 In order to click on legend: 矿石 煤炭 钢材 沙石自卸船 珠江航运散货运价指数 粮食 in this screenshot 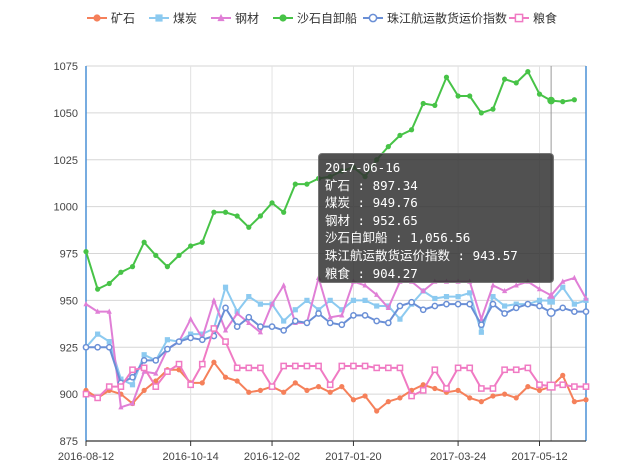, I will do `click(322, 18)`.